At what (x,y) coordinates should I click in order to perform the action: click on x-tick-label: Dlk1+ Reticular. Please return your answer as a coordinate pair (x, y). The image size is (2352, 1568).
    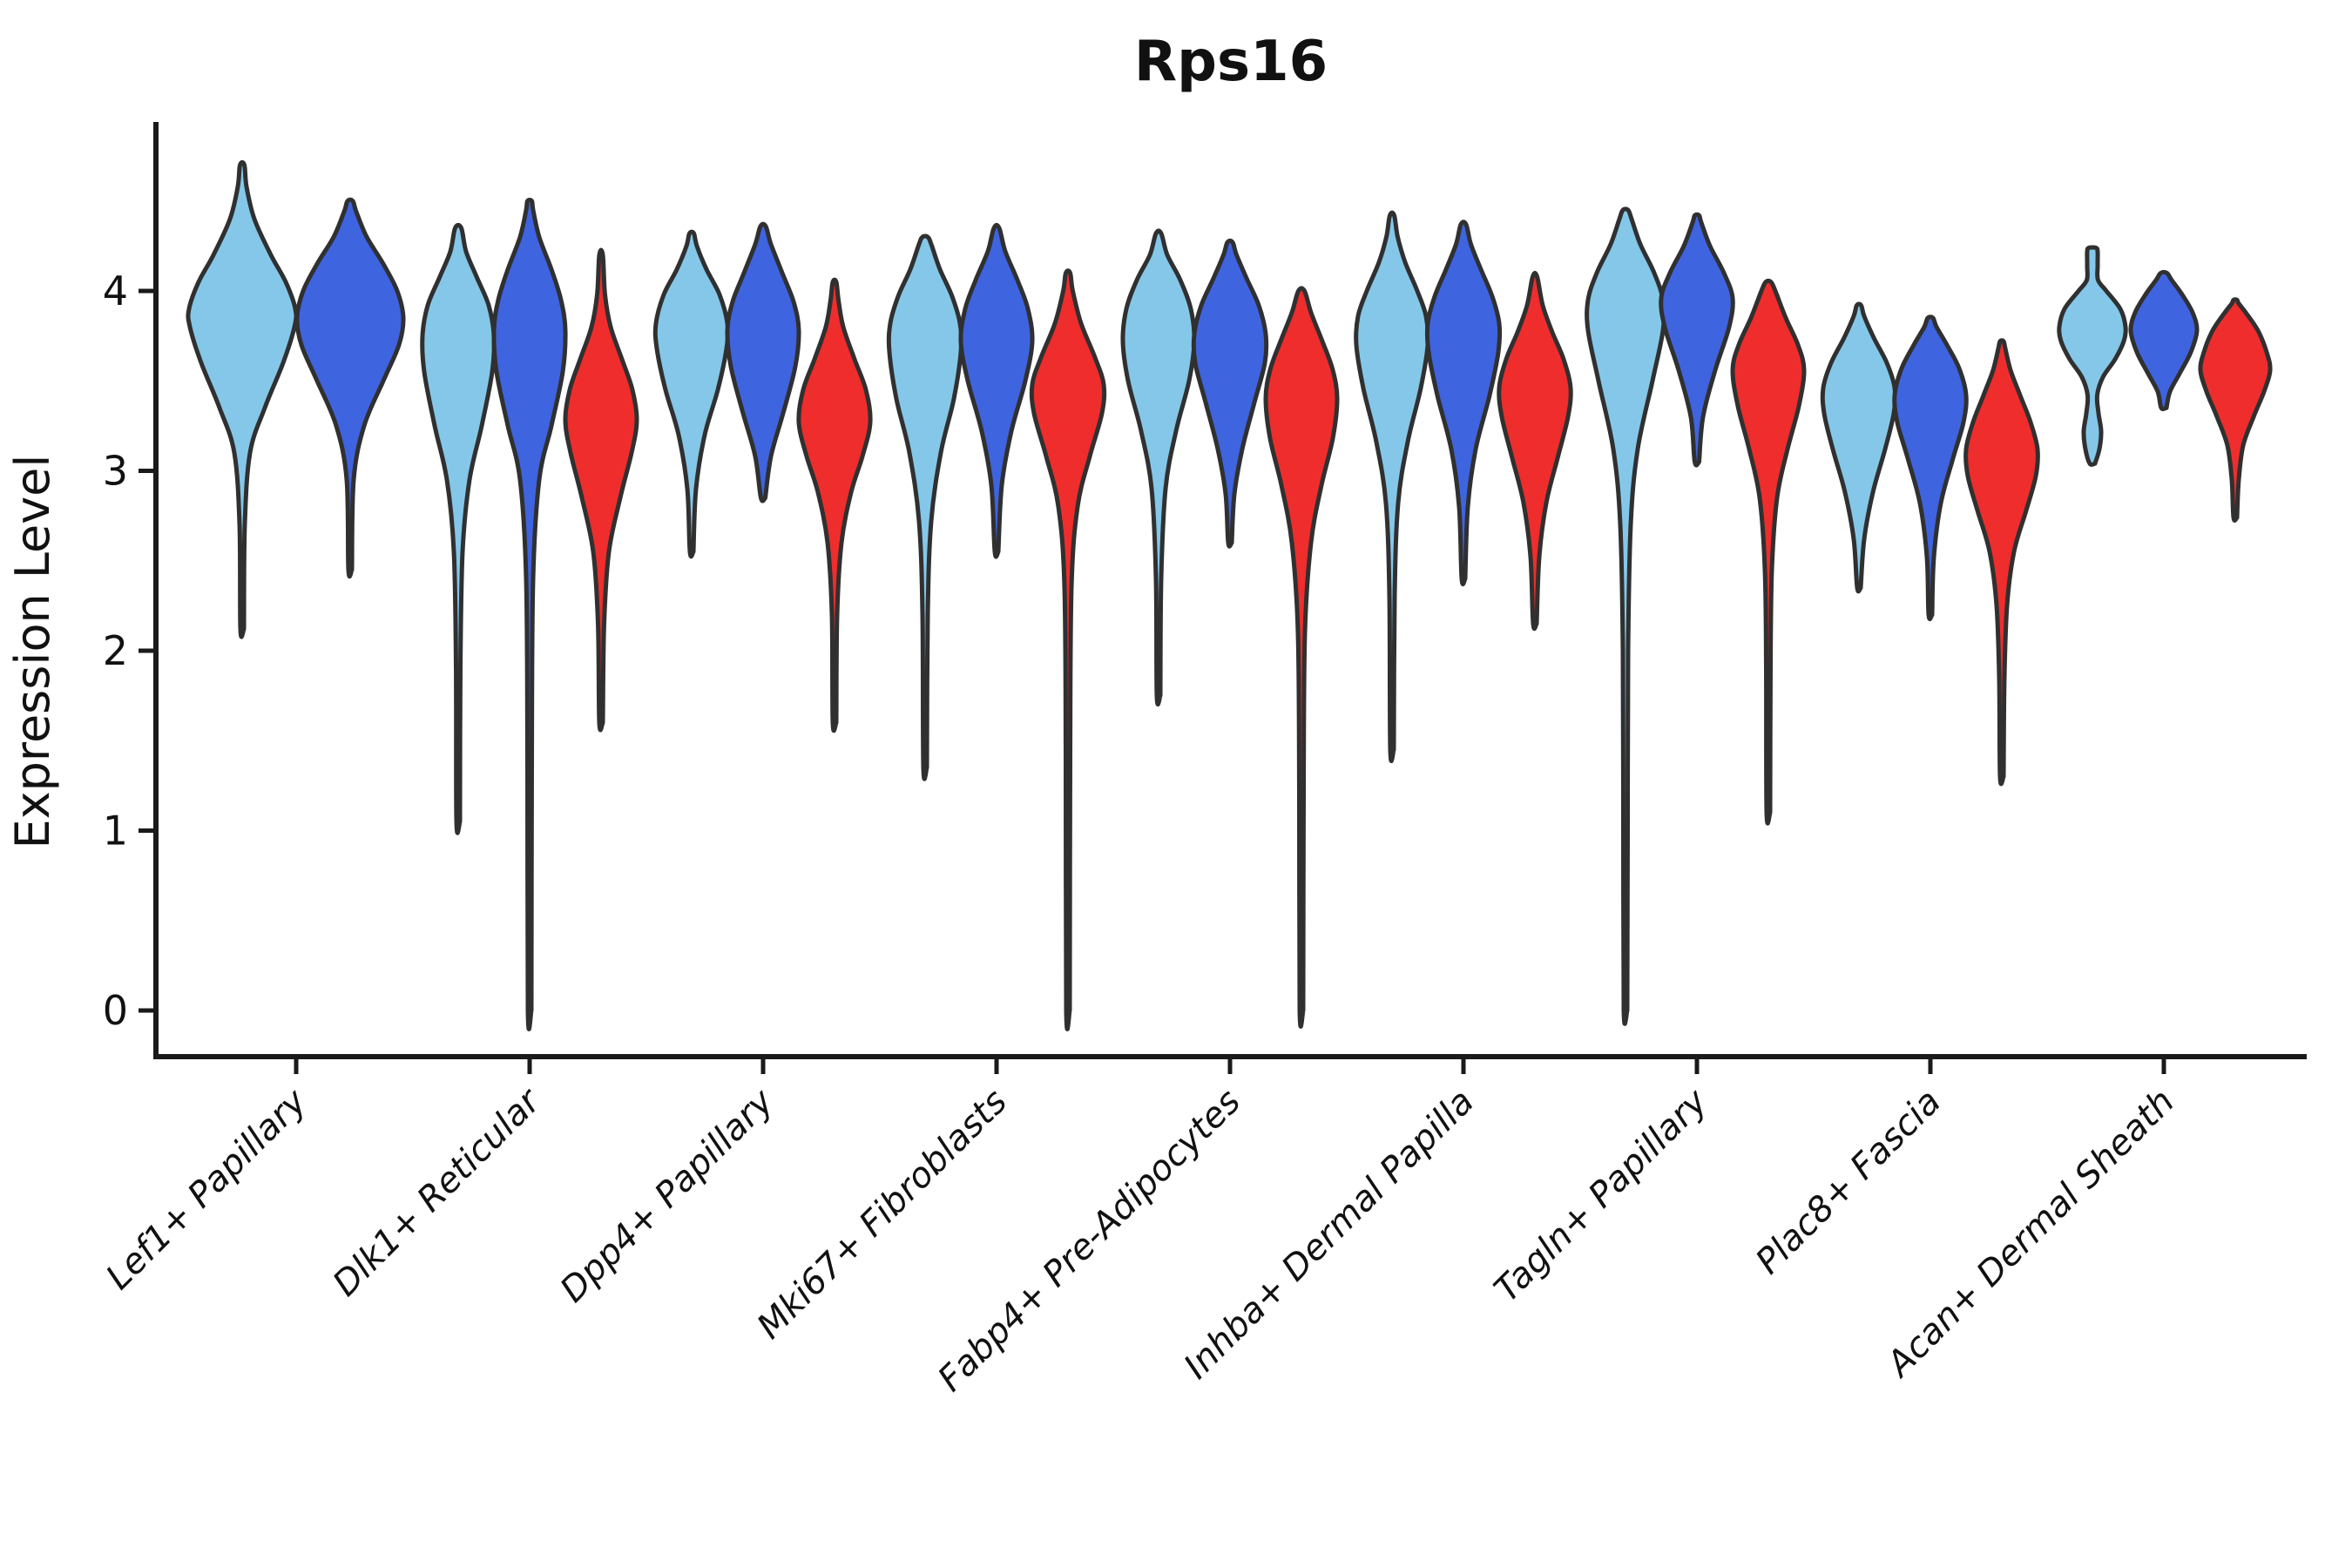
    Looking at the image, I should click on (438, 1192).